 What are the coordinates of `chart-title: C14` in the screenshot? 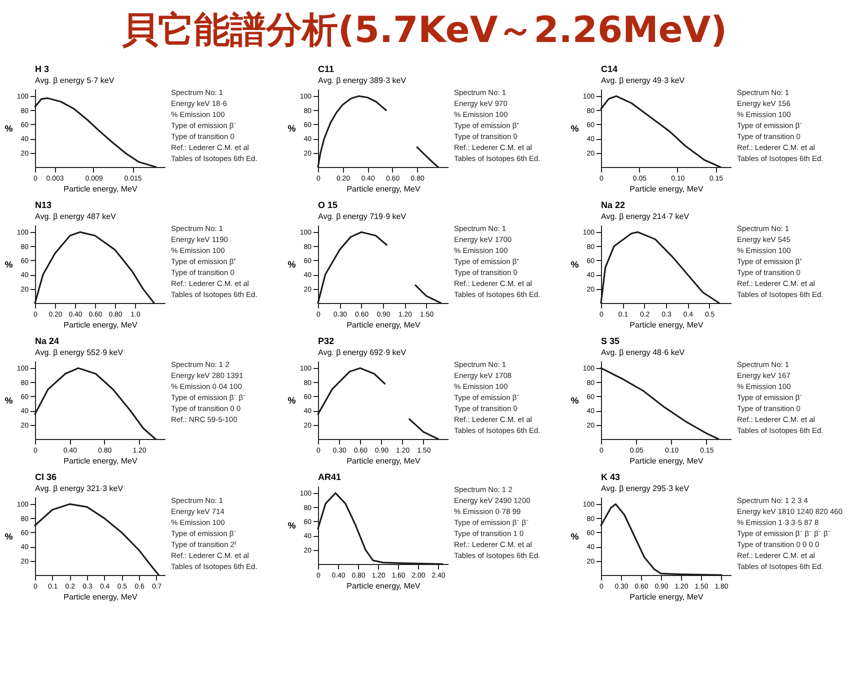 It's located at (609, 69).